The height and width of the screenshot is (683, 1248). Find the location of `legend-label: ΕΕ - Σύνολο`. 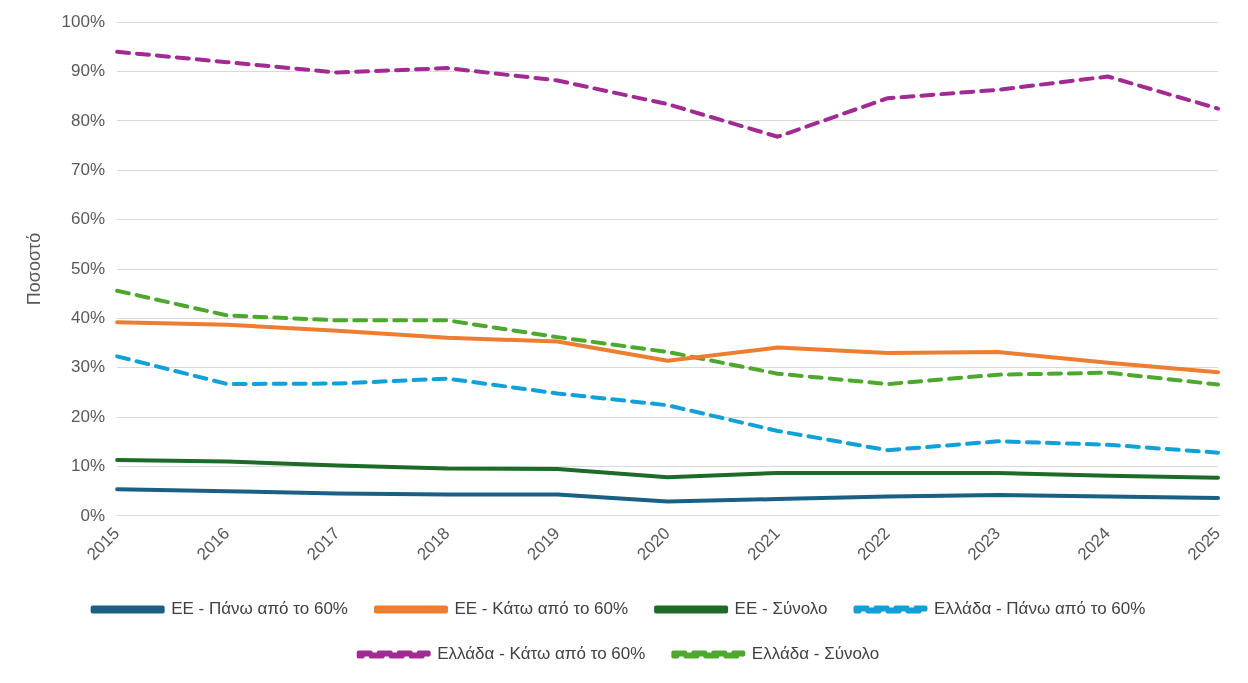

legend-label: ΕΕ - Σύνολο is located at coordinates (781, 609).